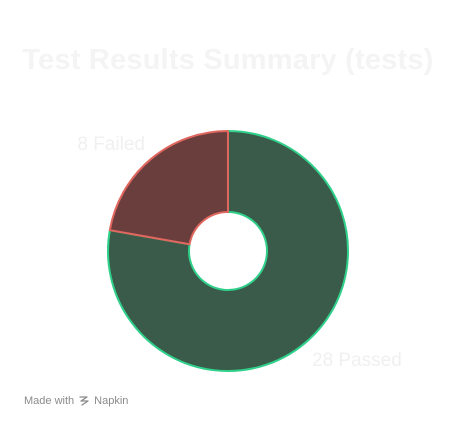 The height and width of the screenshot is (431, 456). What do you see at coordinates (111, 401) in the screenshot?
I see `napkin-brand: Napkin` at bounding box center [111, 401].